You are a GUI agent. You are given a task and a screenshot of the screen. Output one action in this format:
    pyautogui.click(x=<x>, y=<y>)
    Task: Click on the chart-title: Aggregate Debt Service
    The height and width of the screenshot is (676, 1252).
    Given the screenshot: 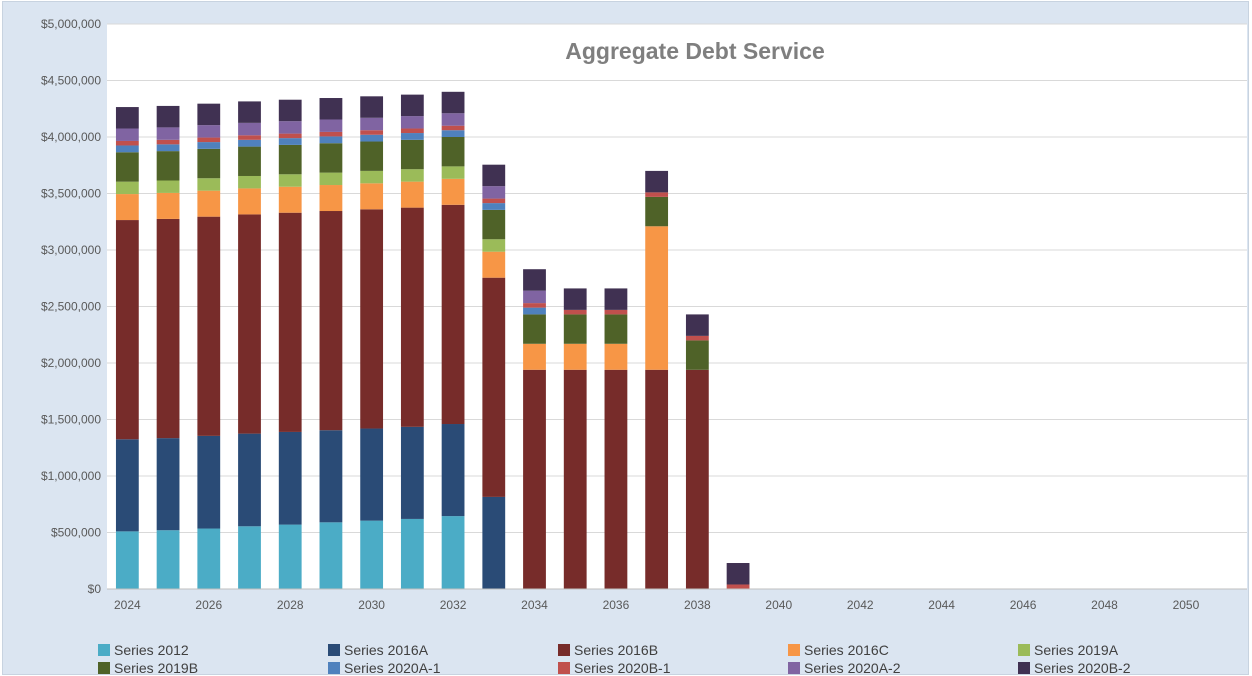 What is the action you would take?
    pyautogui.click(x=694, y=51)
    